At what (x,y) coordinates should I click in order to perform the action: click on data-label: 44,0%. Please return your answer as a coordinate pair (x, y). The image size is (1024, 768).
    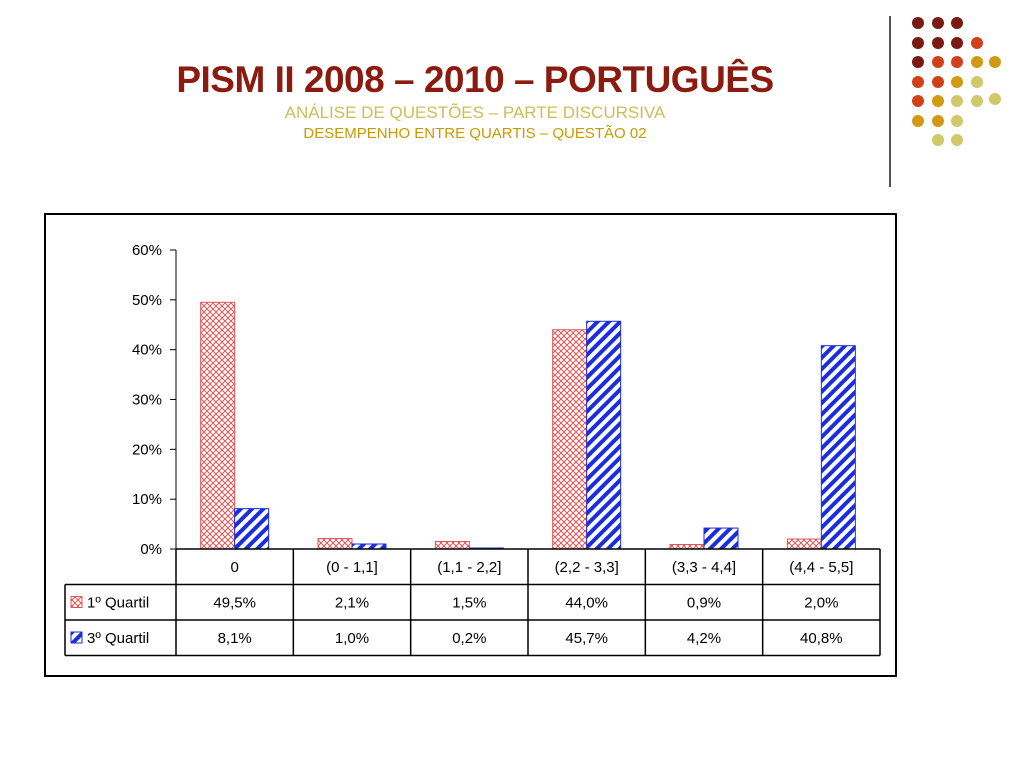
    Looking at the image, I should click on (586, 603).